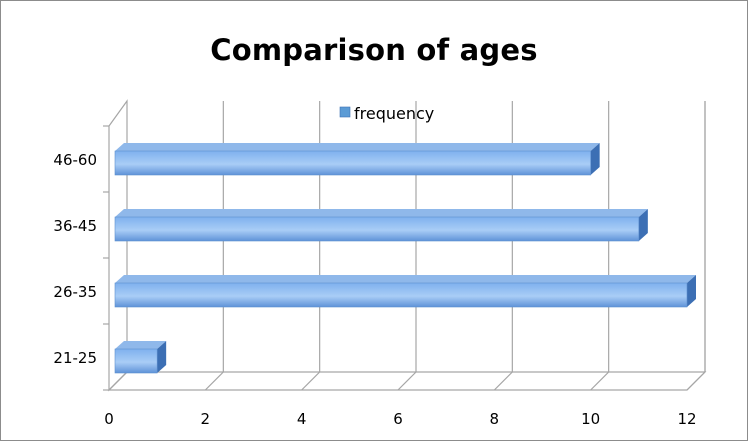 Image resolution: width=748 pixels, height=441 pixels. I want to click on y-category-label: 21-25, so click(75, 358).